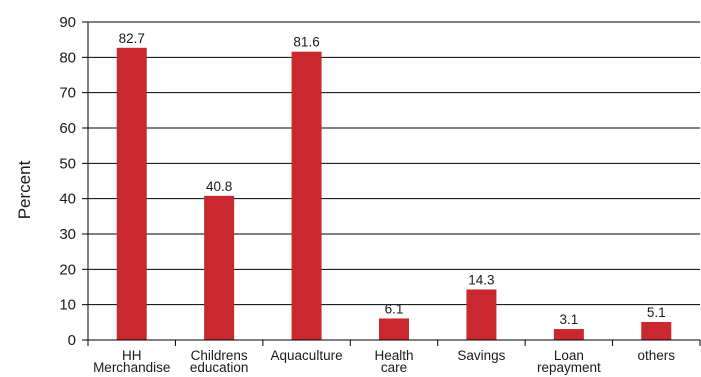 This screenshot has height=377, width=701. Describe the element at coordinates (569, 355) in the screenshot. I see `x-category-label-line: Loan` at that location.